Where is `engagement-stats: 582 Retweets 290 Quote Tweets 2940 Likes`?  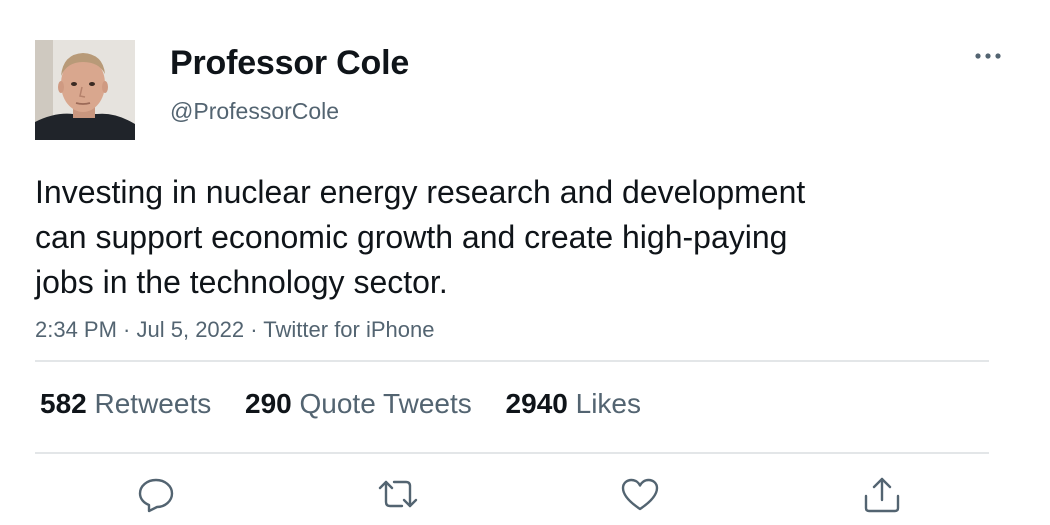 engagement-stats: 582 Retweets 290 Quote Tweets 2940 Likes is located at coordinates (353, 404).